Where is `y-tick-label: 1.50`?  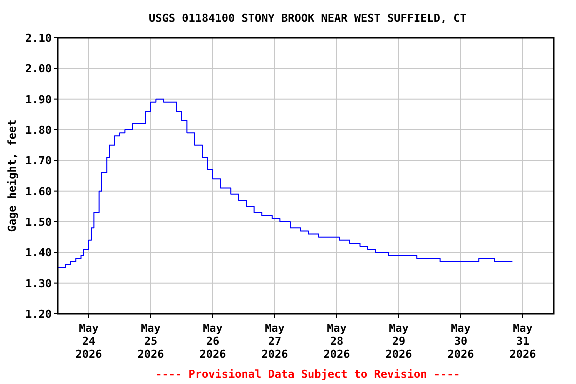
y-tick-label: 1.50 is located at coordinates (39, 222).